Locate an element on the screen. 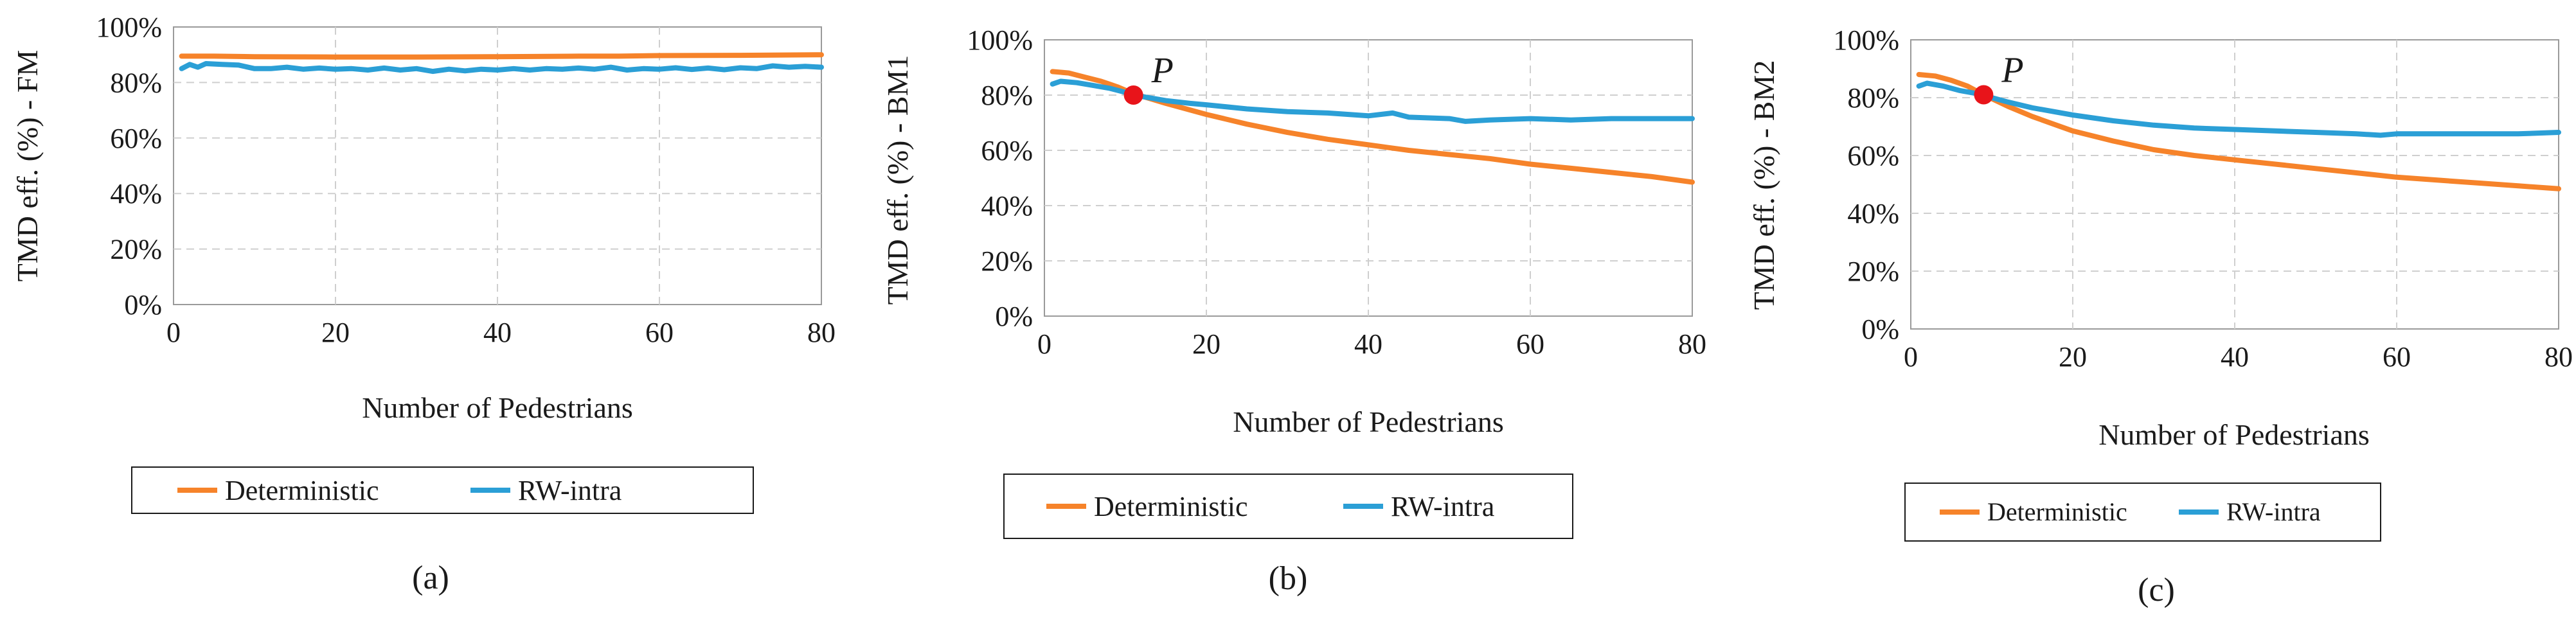  panel-label: (a) is located at coordinates (430, 578).